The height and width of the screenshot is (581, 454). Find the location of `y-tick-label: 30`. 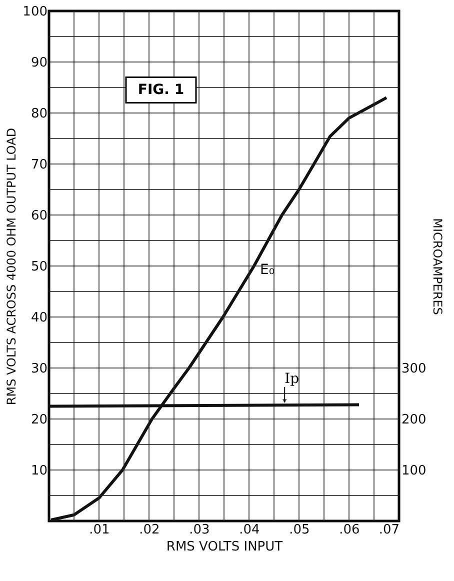

y-tick-label: 30 is located at coordinates (39, 369).